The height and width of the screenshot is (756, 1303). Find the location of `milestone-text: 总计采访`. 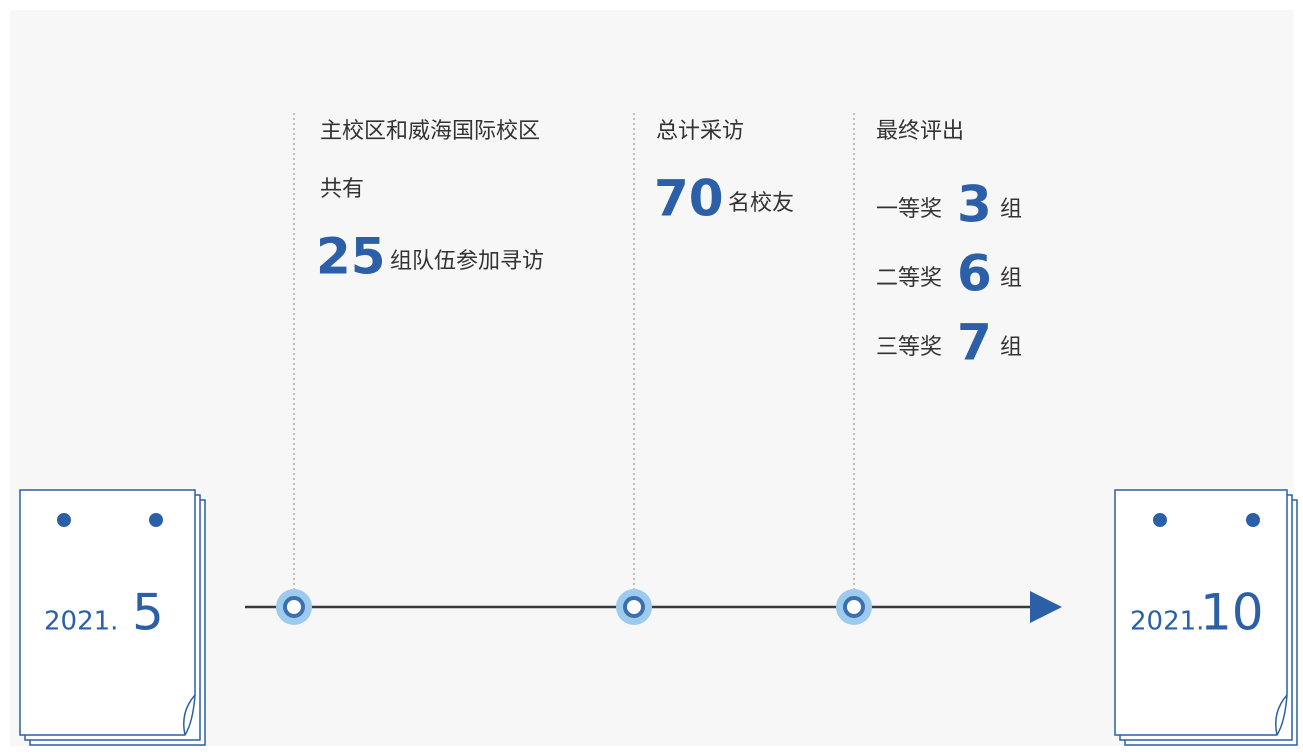

milestone-text: 总计采访 is located at coordinates (700, 131).